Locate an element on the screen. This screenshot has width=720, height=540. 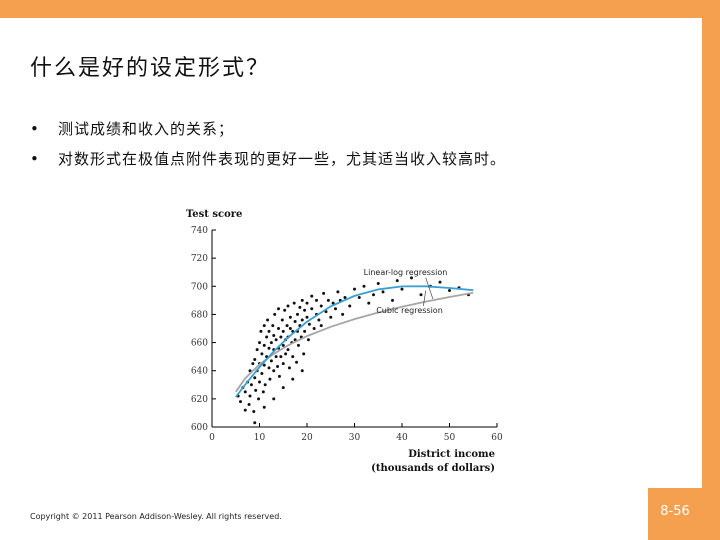
right-accent-bar is located at coordinates (711, 270).